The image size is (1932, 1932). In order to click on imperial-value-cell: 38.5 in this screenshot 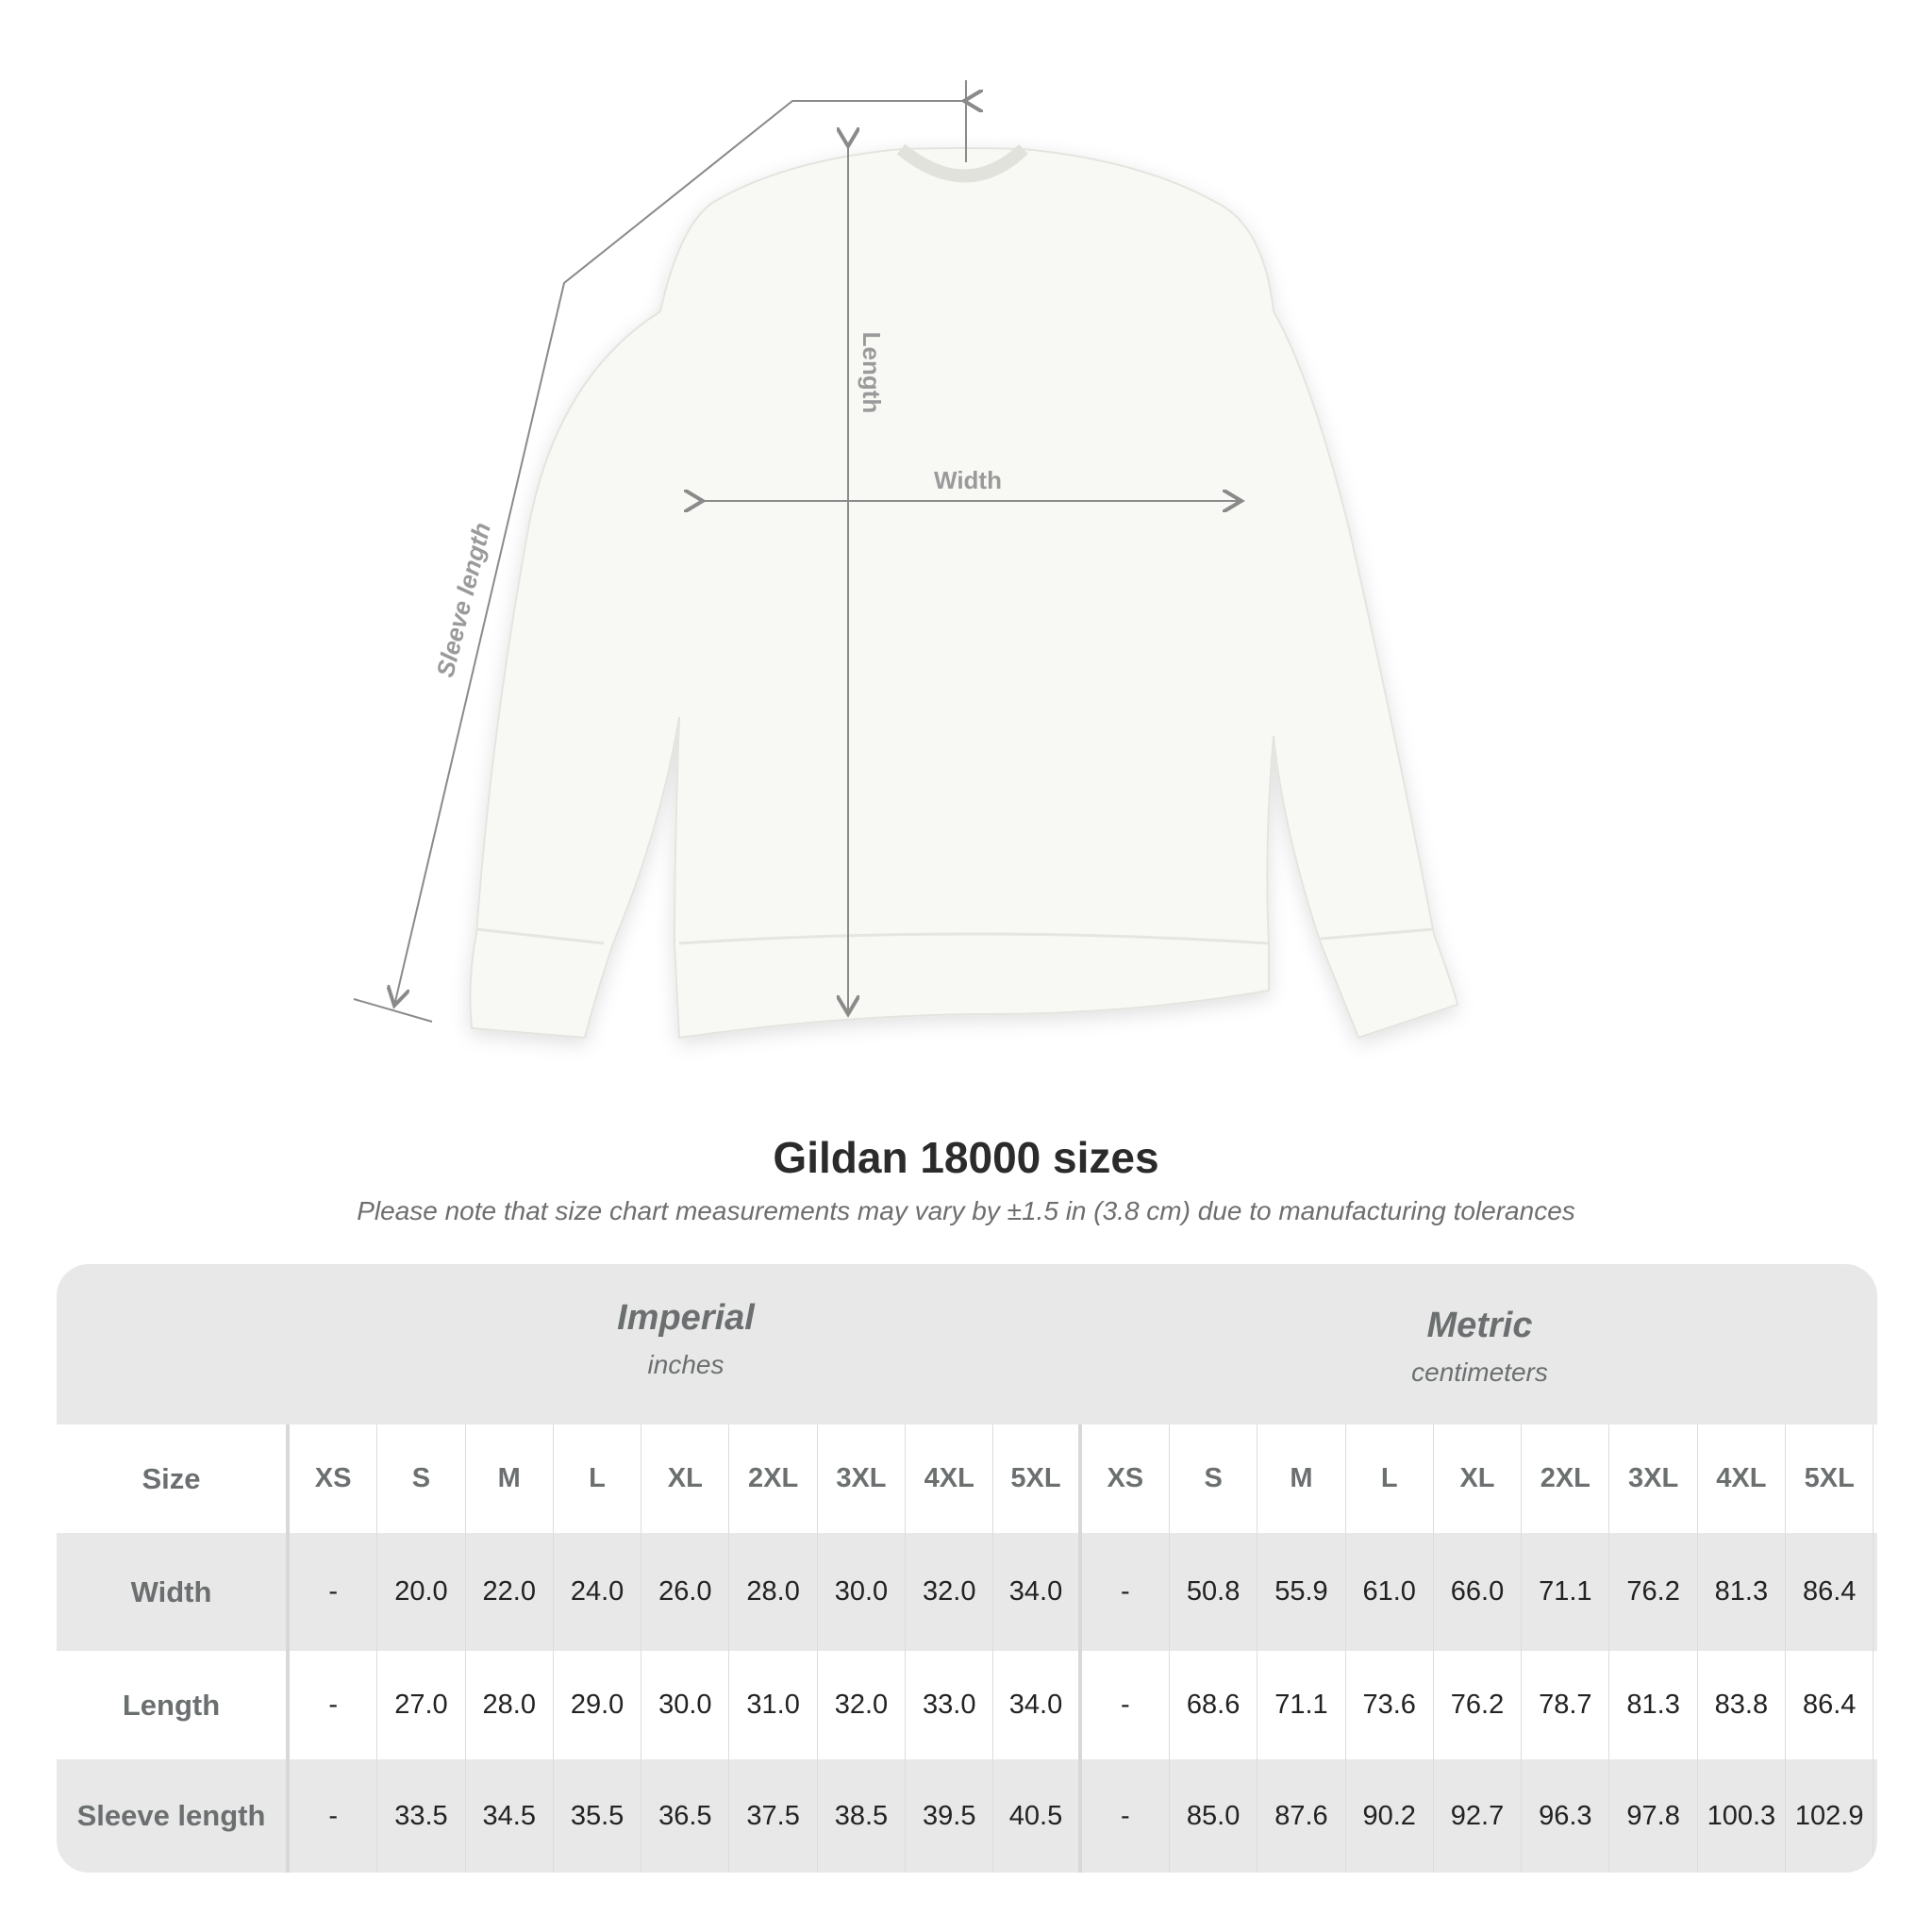, I will do `click(862, 1816)`.